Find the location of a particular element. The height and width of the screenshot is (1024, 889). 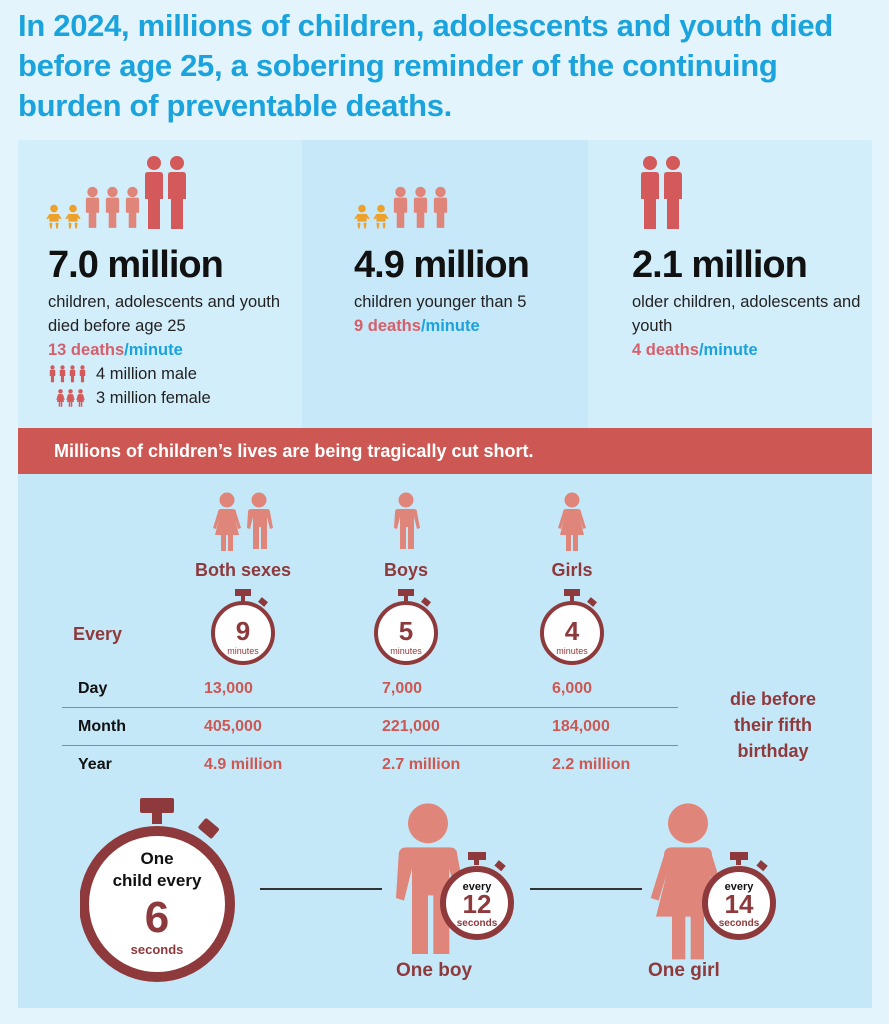

svg-text: 6 is located at coordinates (157, 917).